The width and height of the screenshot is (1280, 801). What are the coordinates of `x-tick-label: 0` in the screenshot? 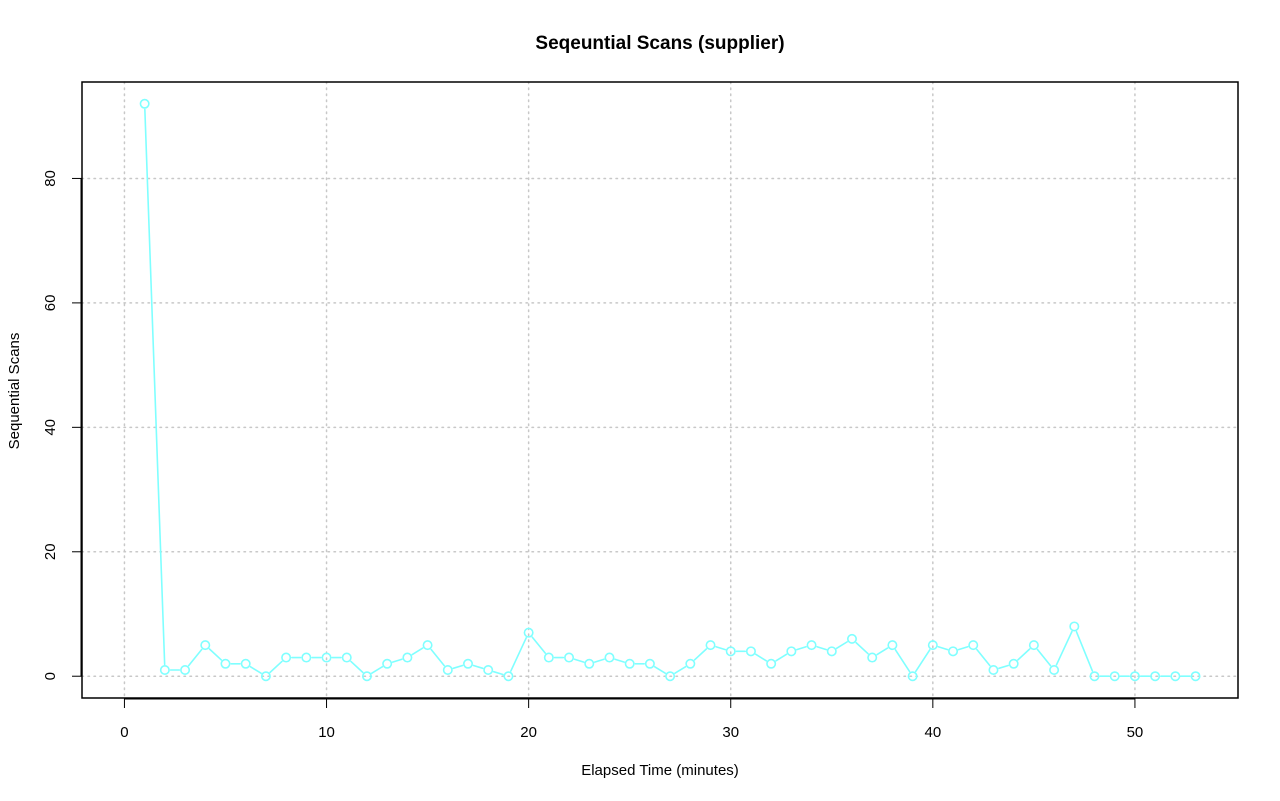 It's located at (124, 732).